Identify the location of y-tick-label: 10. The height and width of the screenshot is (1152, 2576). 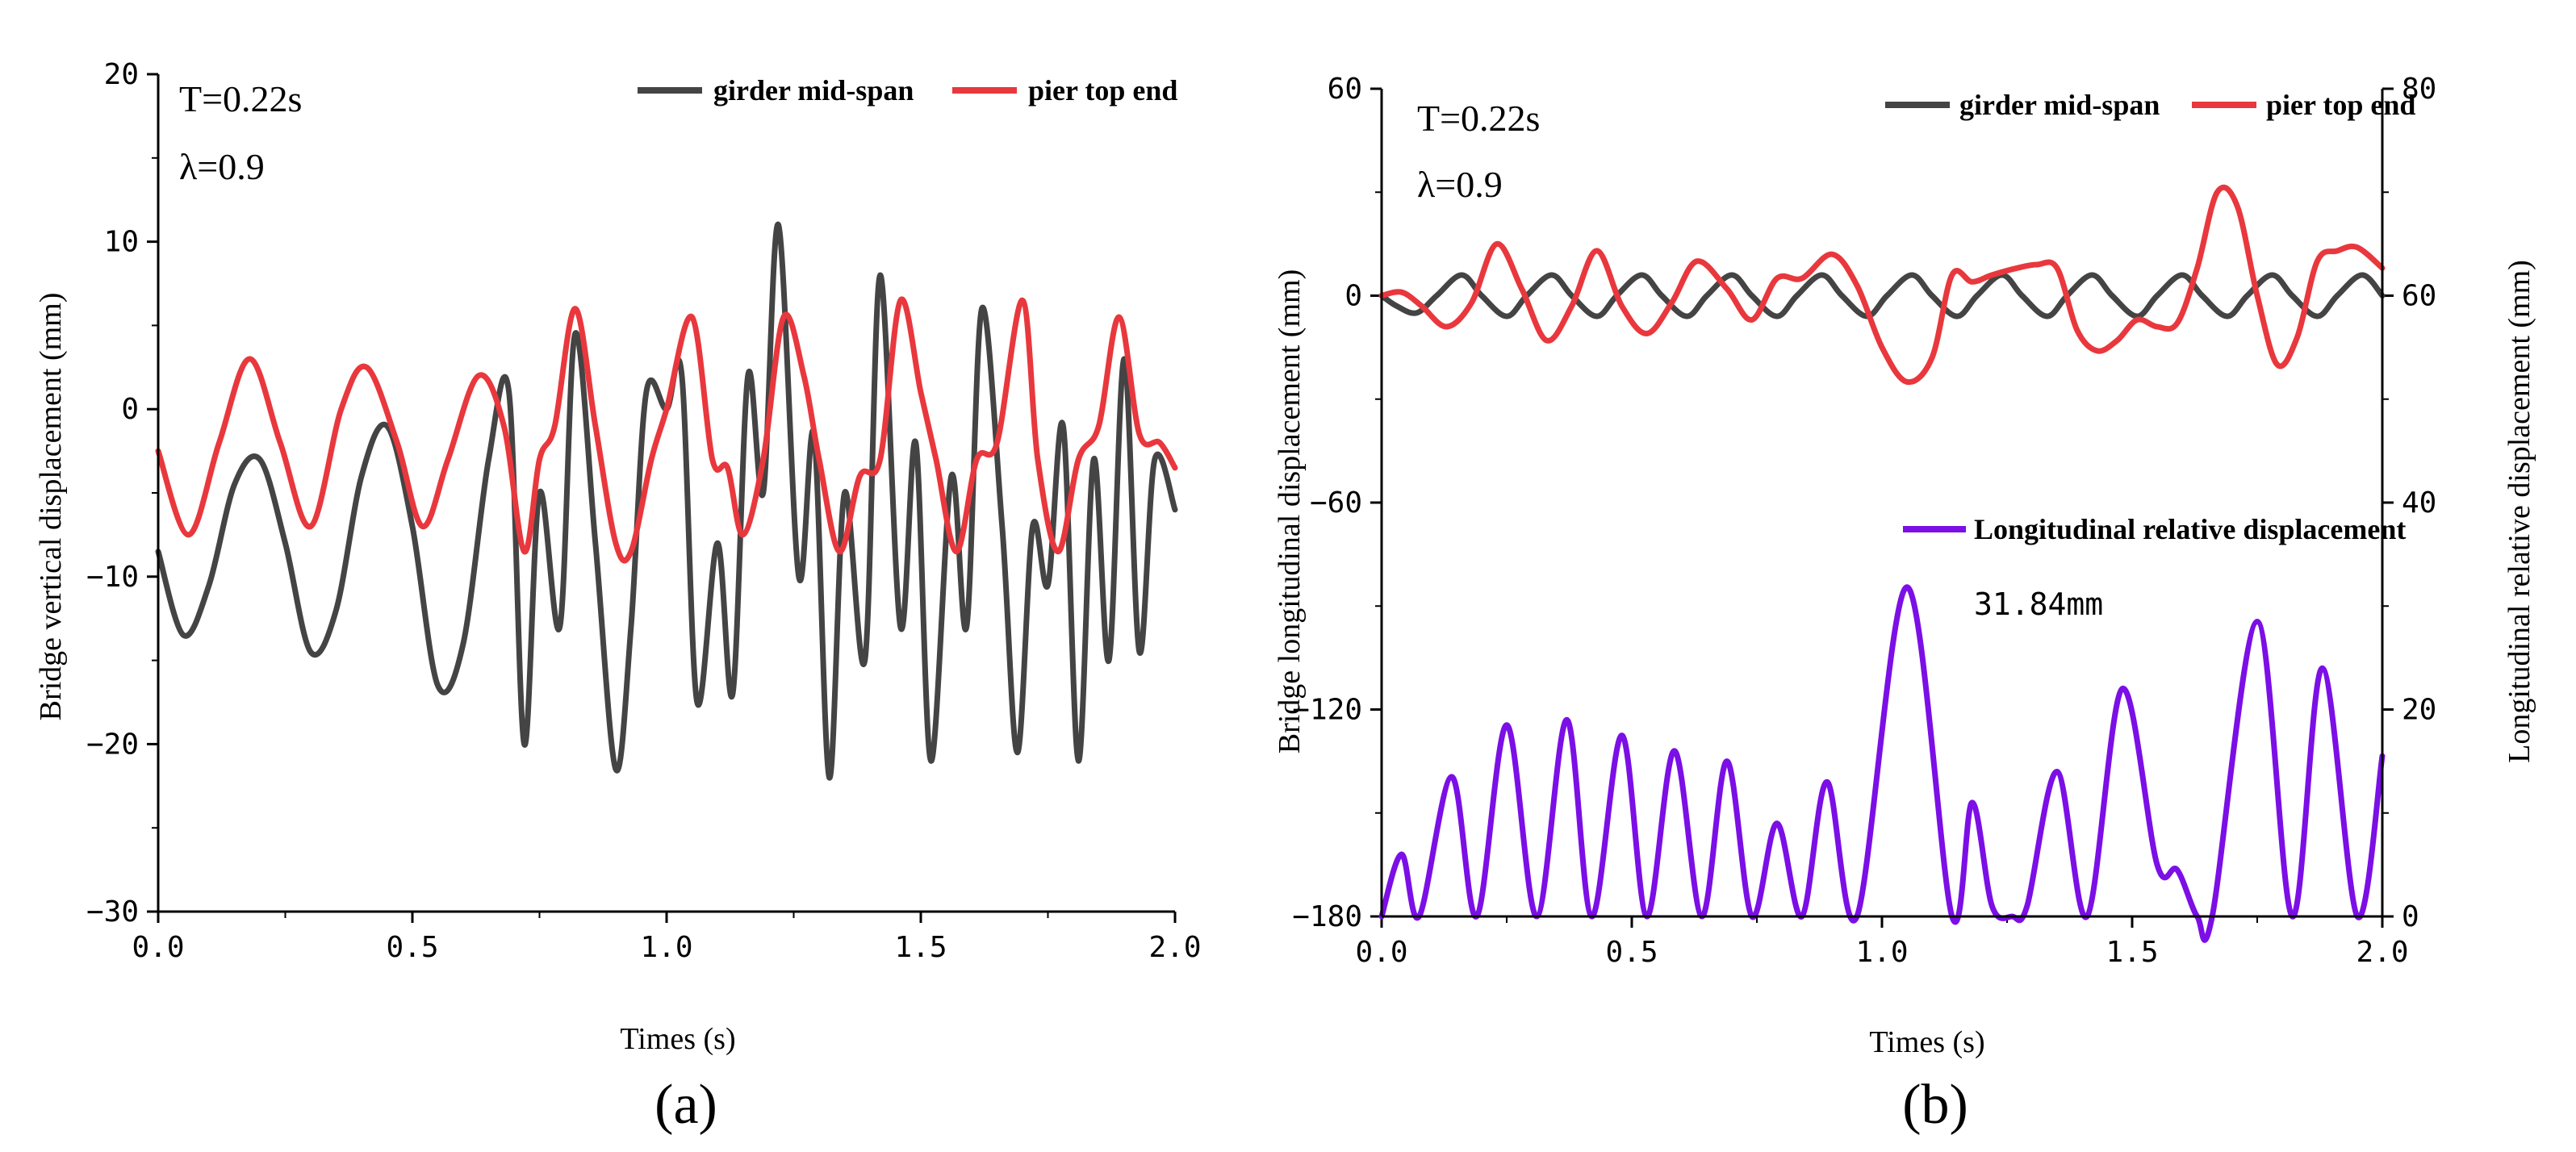
(121, 242).